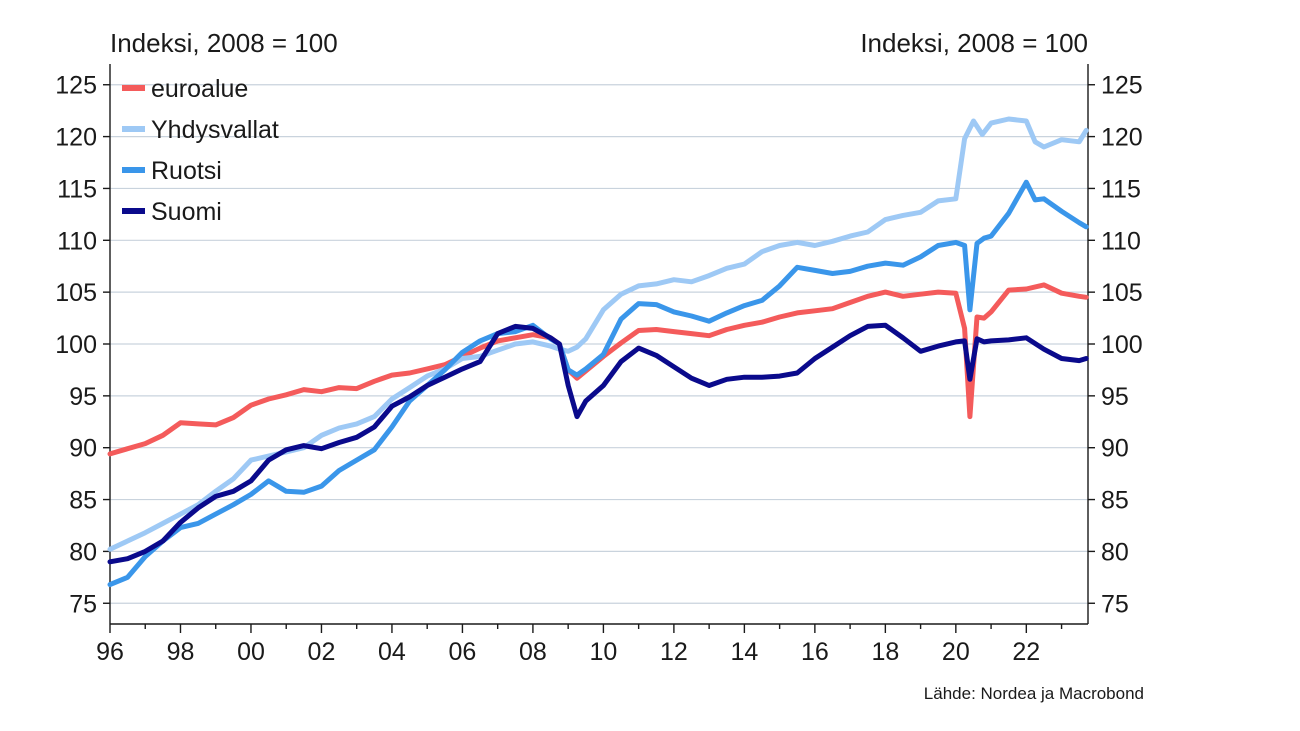 The image size is (1300, 731). I want to click on y-tick-label-left: 75, so click(83, 604).